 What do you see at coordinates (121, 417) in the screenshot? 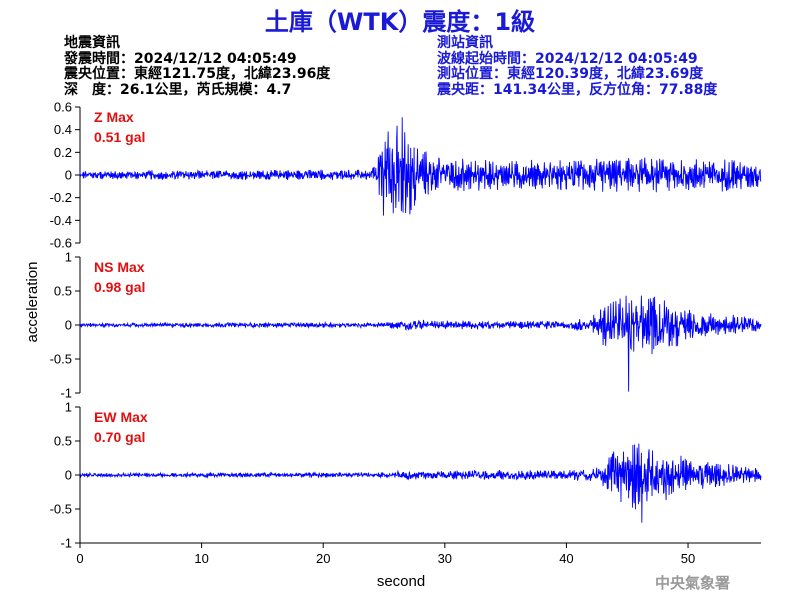
I see `max-label-ew: EW Max` at bounding box center [121, 417].